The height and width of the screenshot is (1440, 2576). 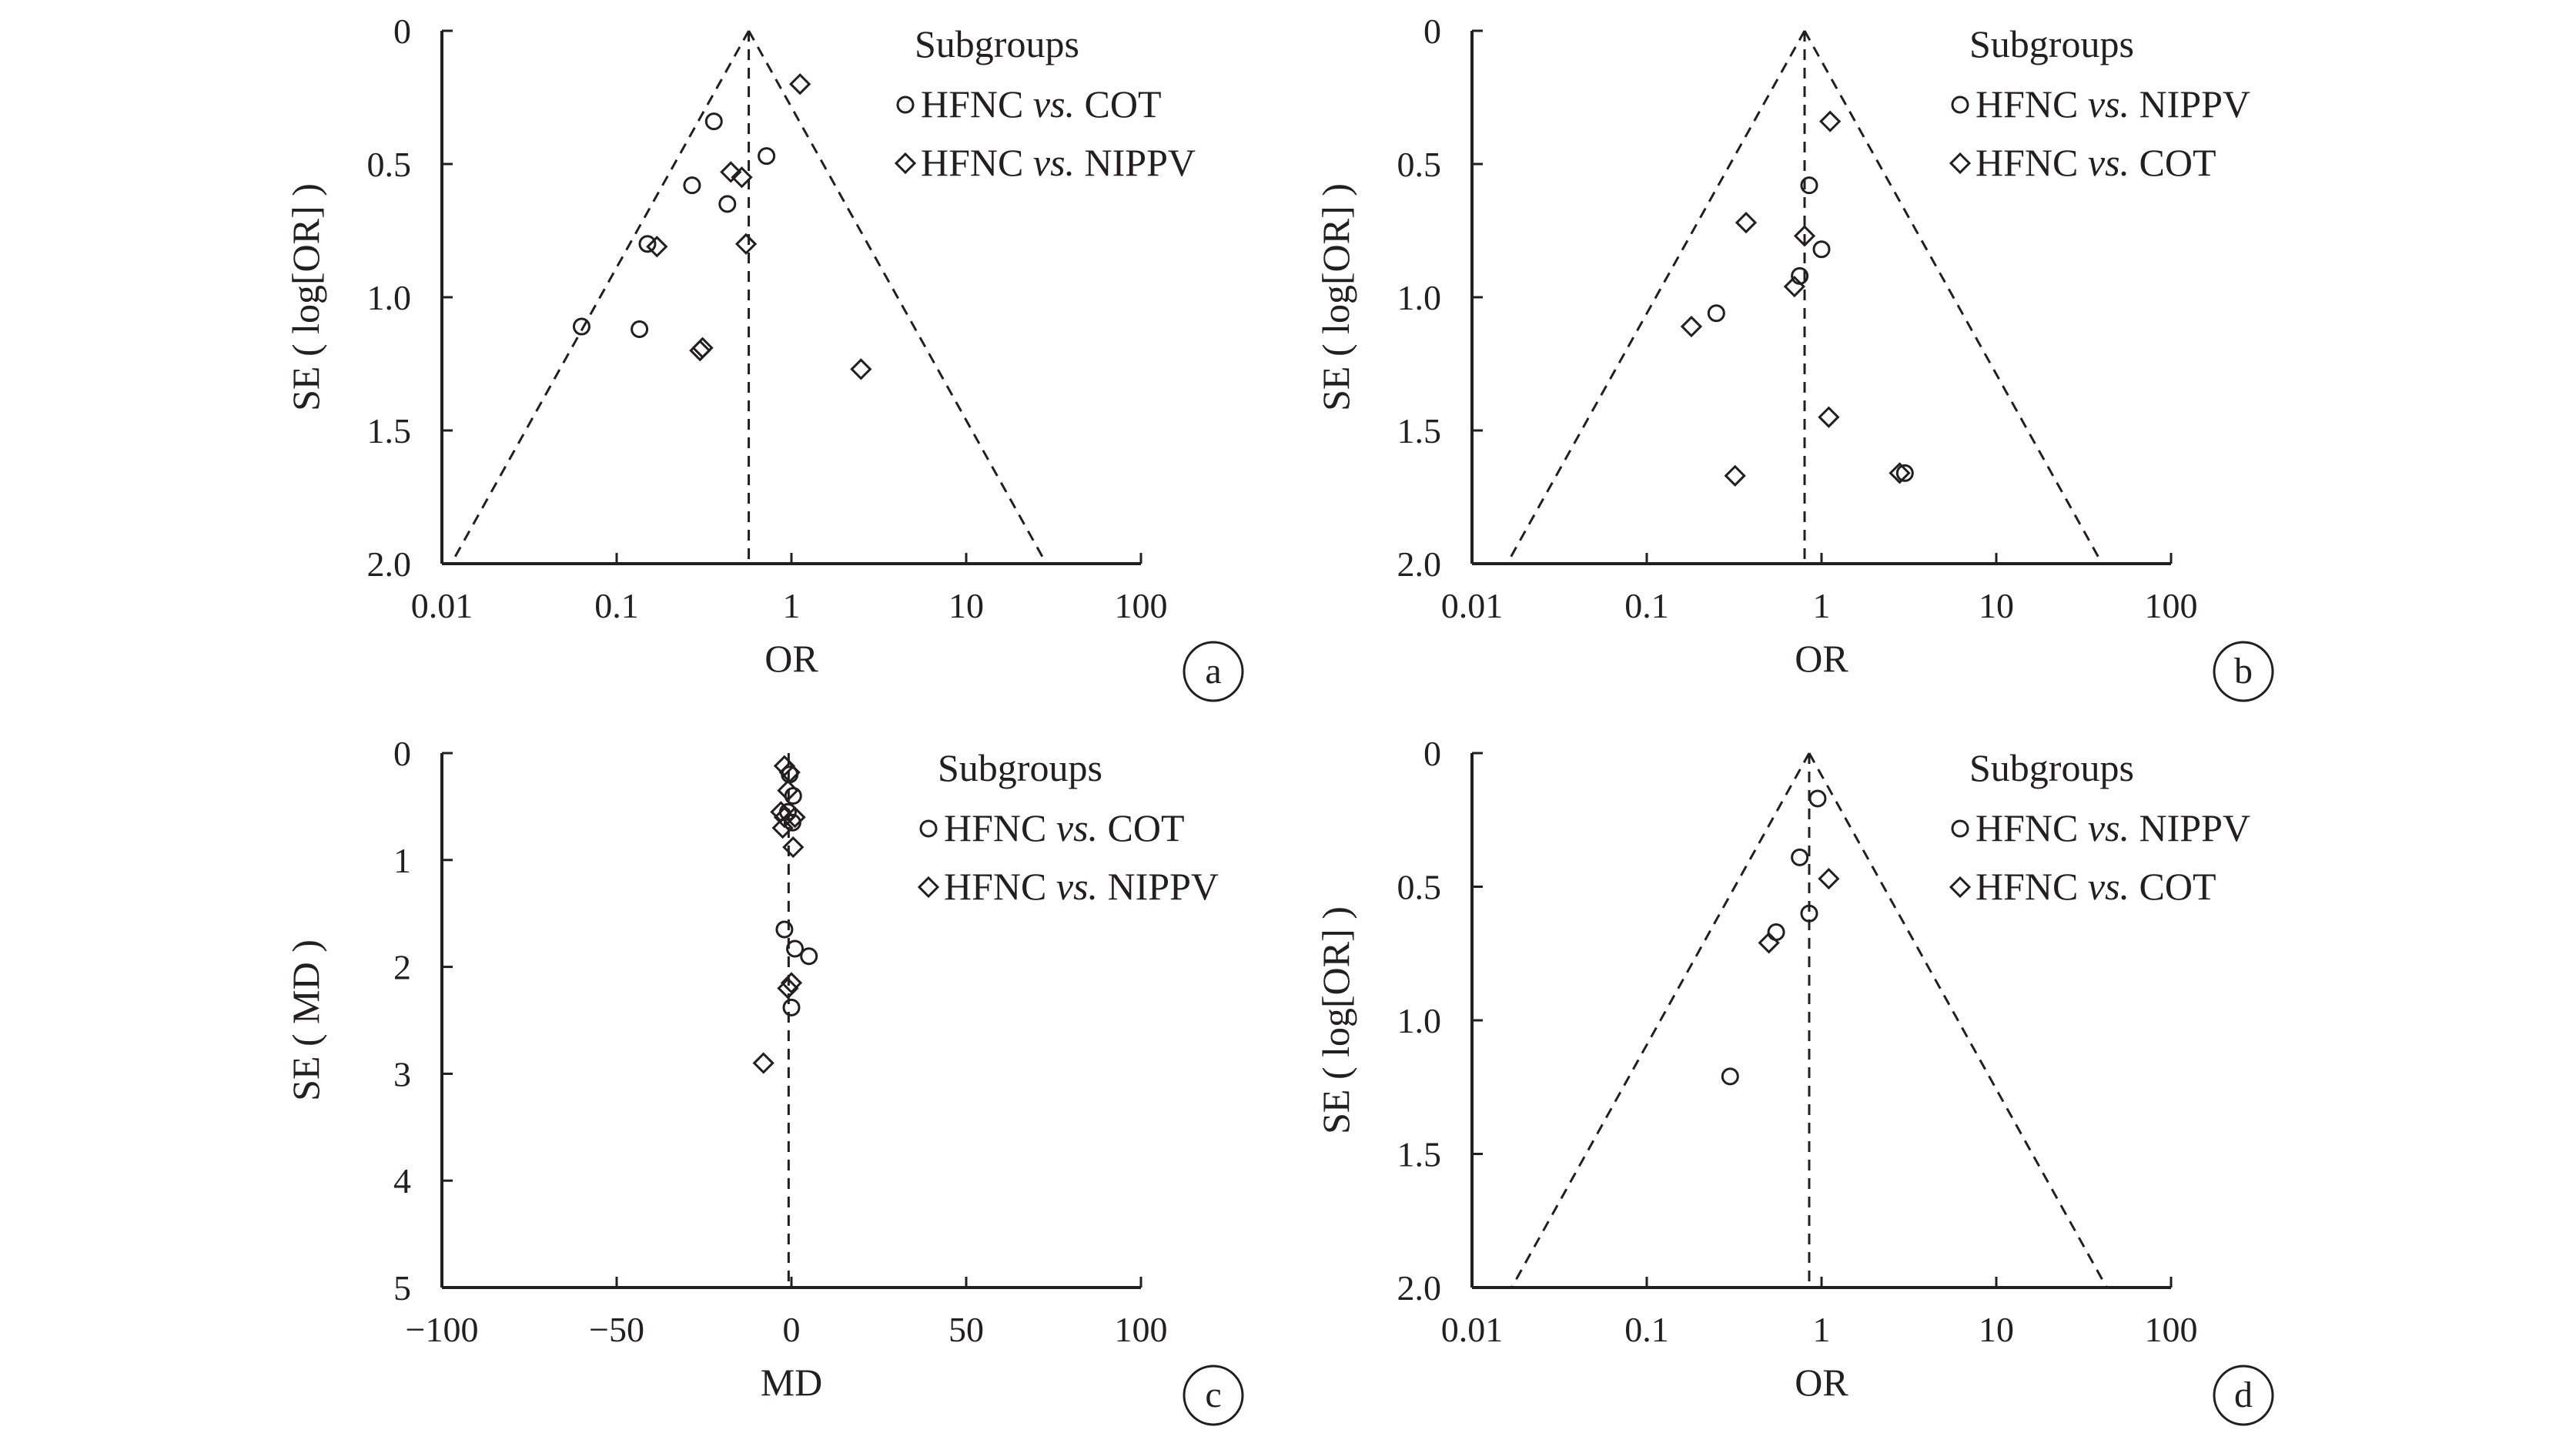 I want to click on y-tick-label: 5, so click(x=402, y=1288).